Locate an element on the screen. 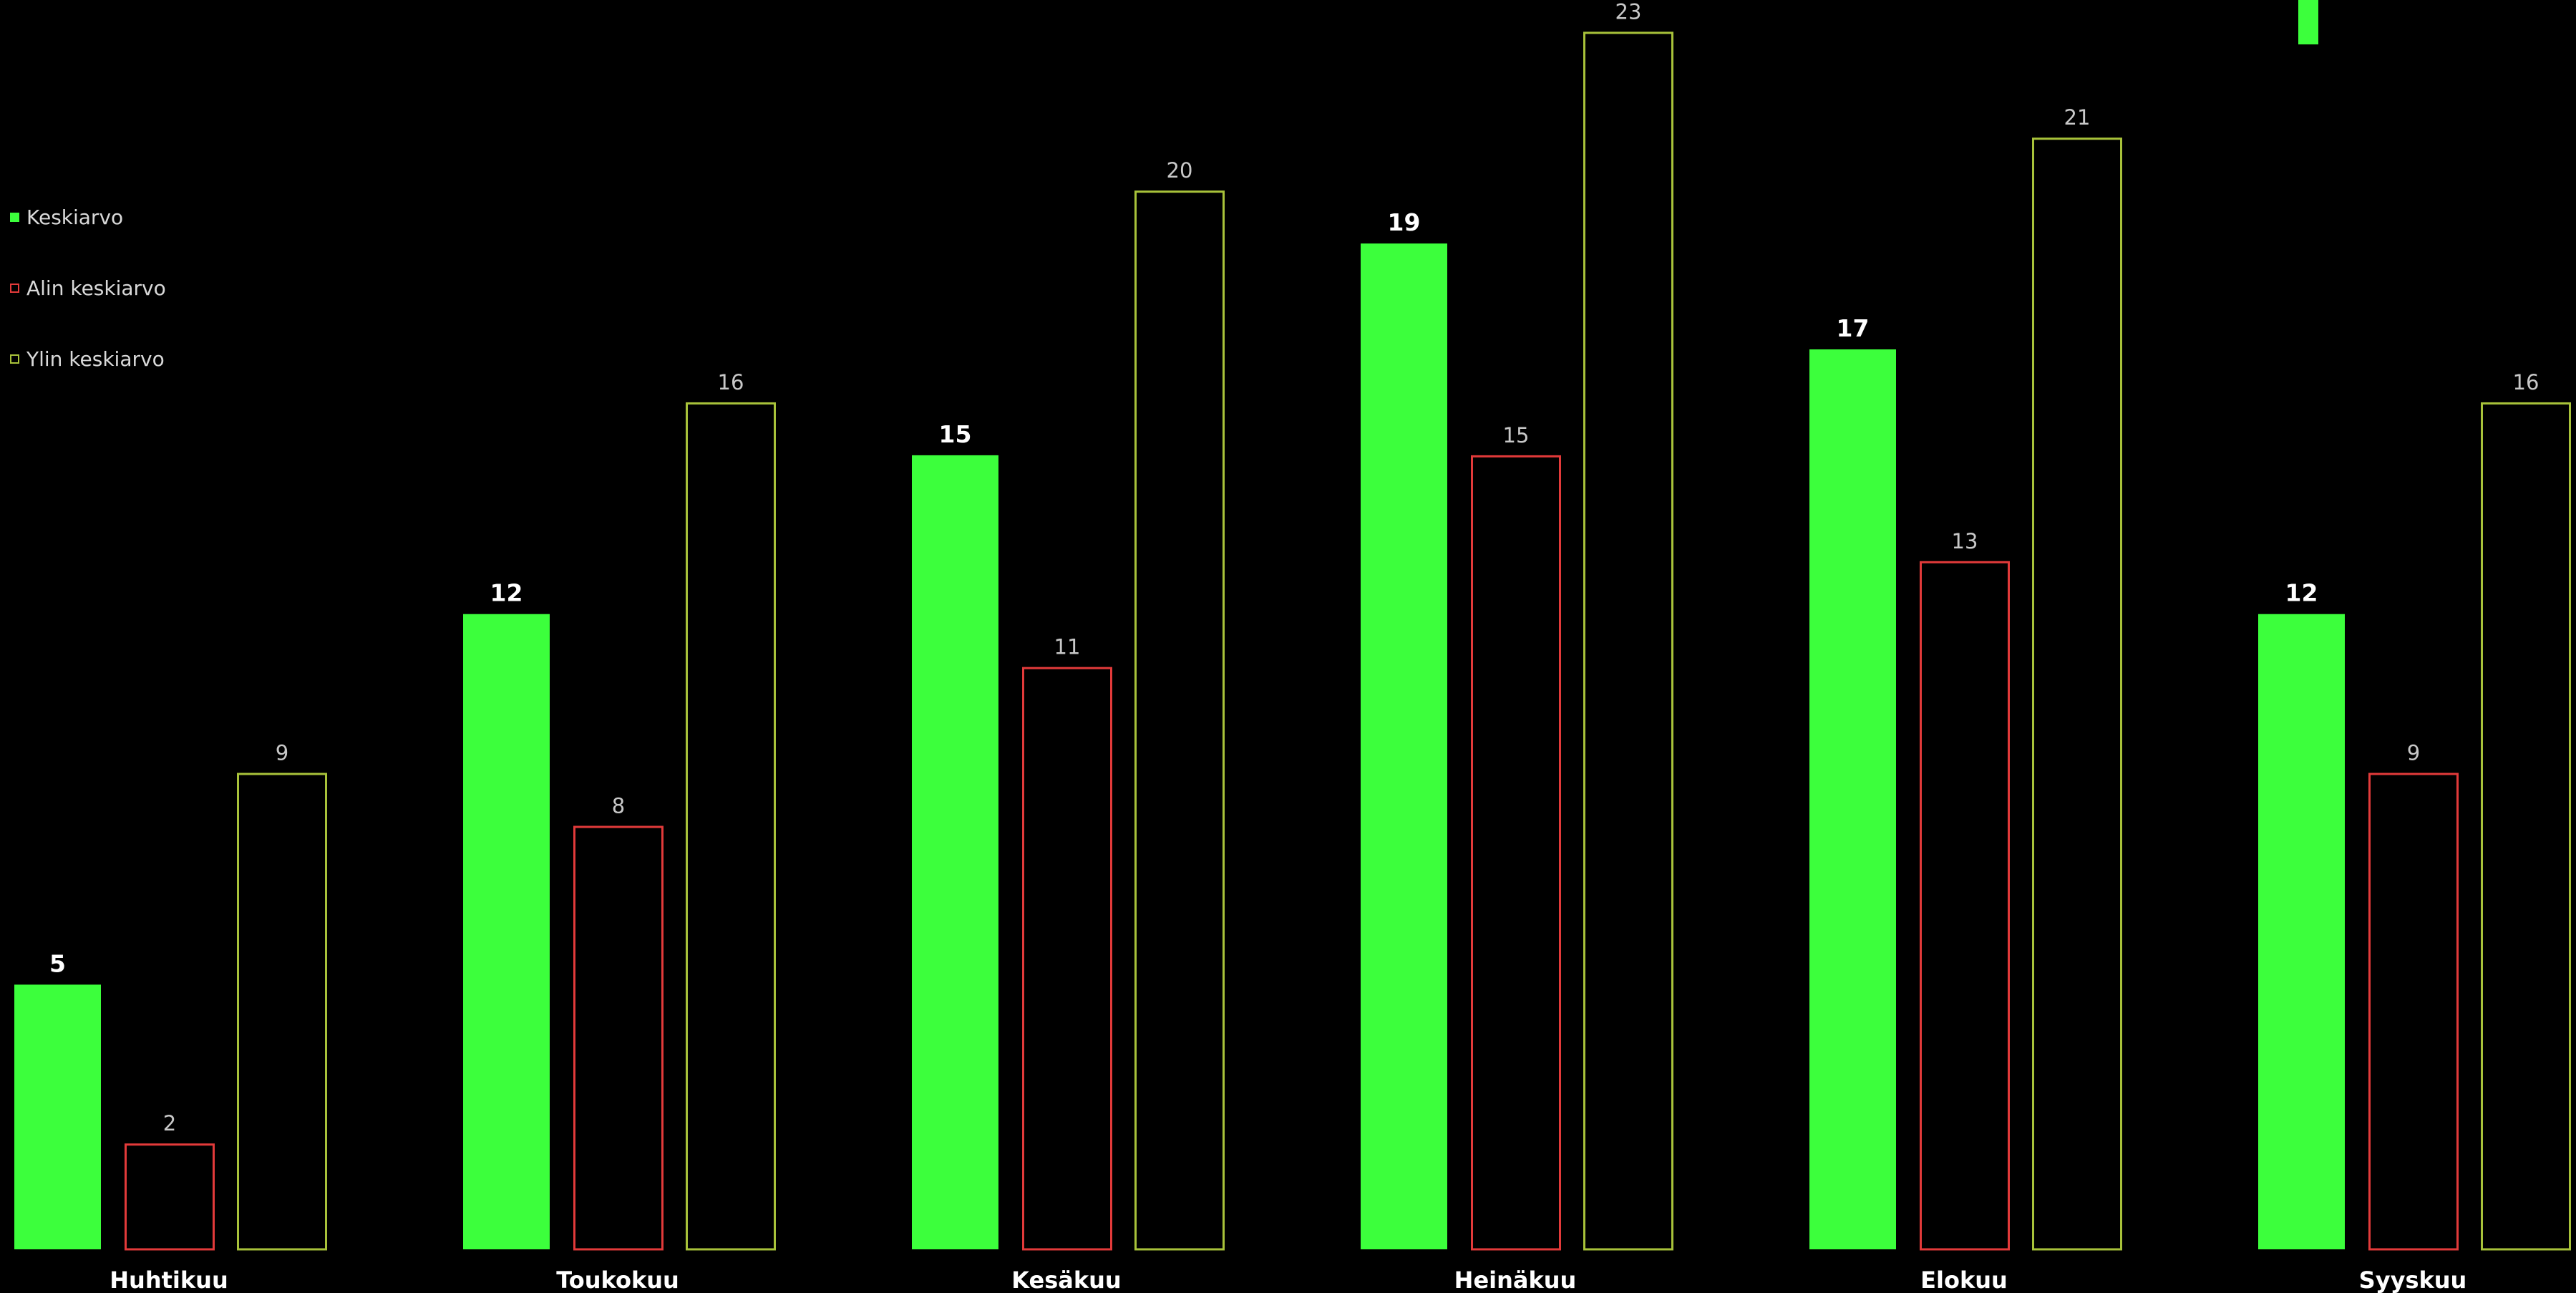  legend-swatch-min is located at coordinates (14, 288).